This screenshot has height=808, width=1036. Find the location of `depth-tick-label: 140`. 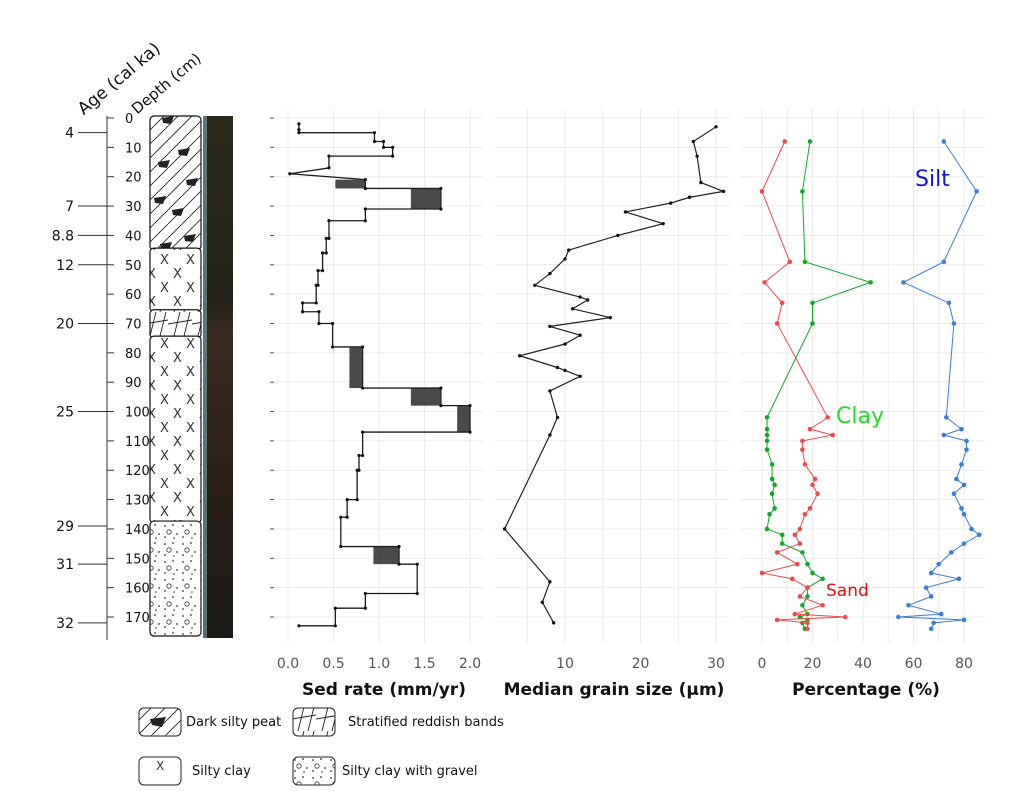

depth-tick-label: 140 is located at coordinates (137, 530).